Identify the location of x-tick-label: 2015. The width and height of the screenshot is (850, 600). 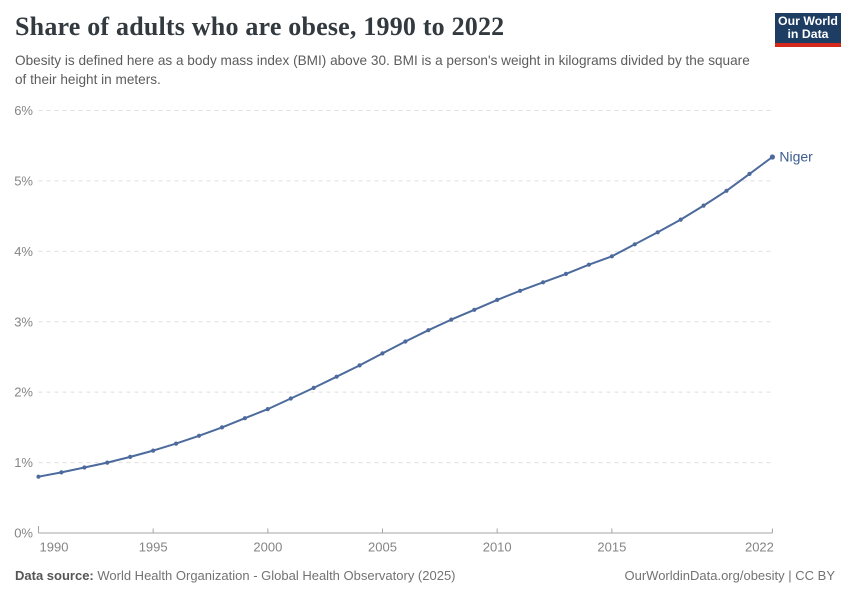
(611, 547).